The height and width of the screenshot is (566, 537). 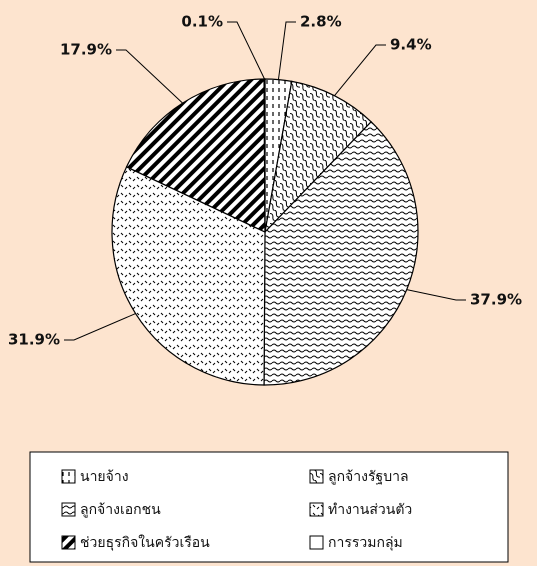 I want to click on legend-label: นายจ้าง, so click(x=104, y=477).